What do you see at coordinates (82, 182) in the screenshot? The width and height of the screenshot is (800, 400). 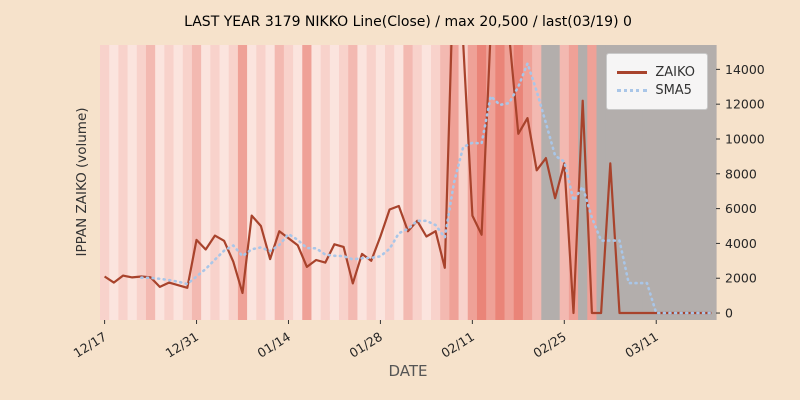 I see `y-axis-label: IPPAN ZAIKO (volume)` at bounding box center [82, 182].